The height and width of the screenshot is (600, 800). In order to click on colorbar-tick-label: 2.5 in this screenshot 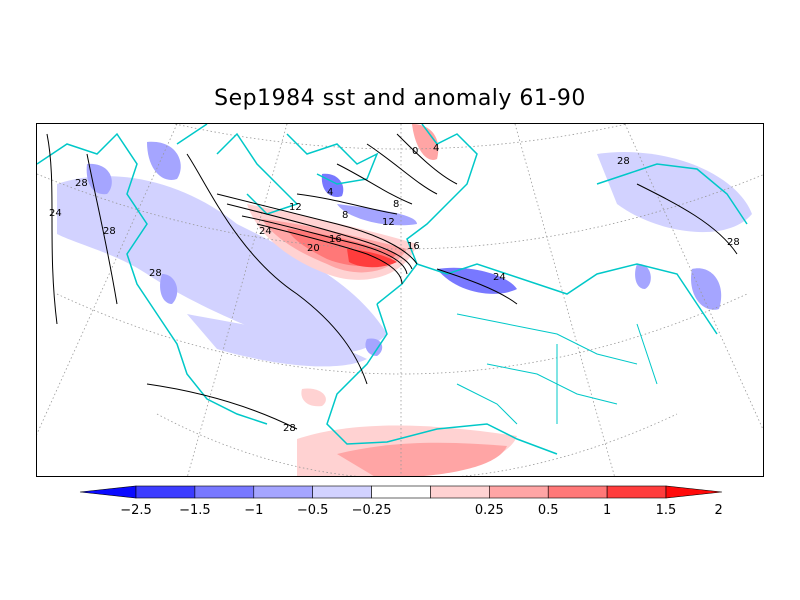, I will do `click(719, 510)`.